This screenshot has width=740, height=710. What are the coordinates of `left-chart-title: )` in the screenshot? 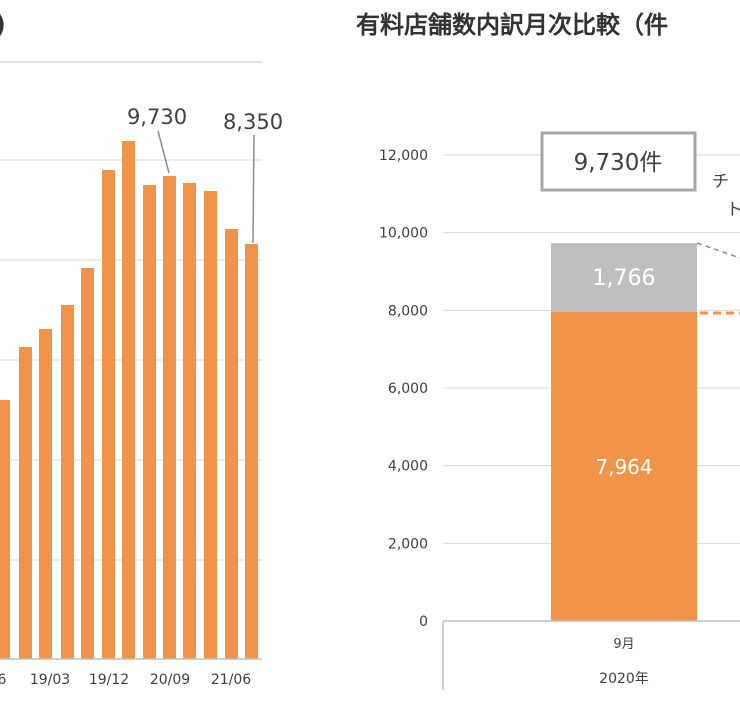 It's located at (3, 25).